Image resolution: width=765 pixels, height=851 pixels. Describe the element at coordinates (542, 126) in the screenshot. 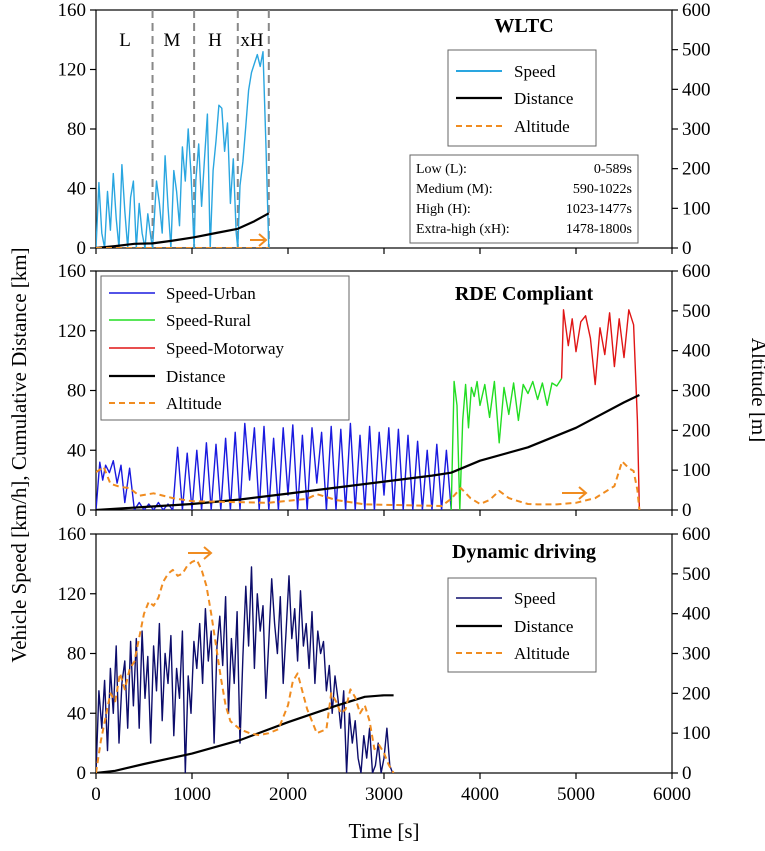

I see `legend-wltc-altitude-label: Altitude` at that location.